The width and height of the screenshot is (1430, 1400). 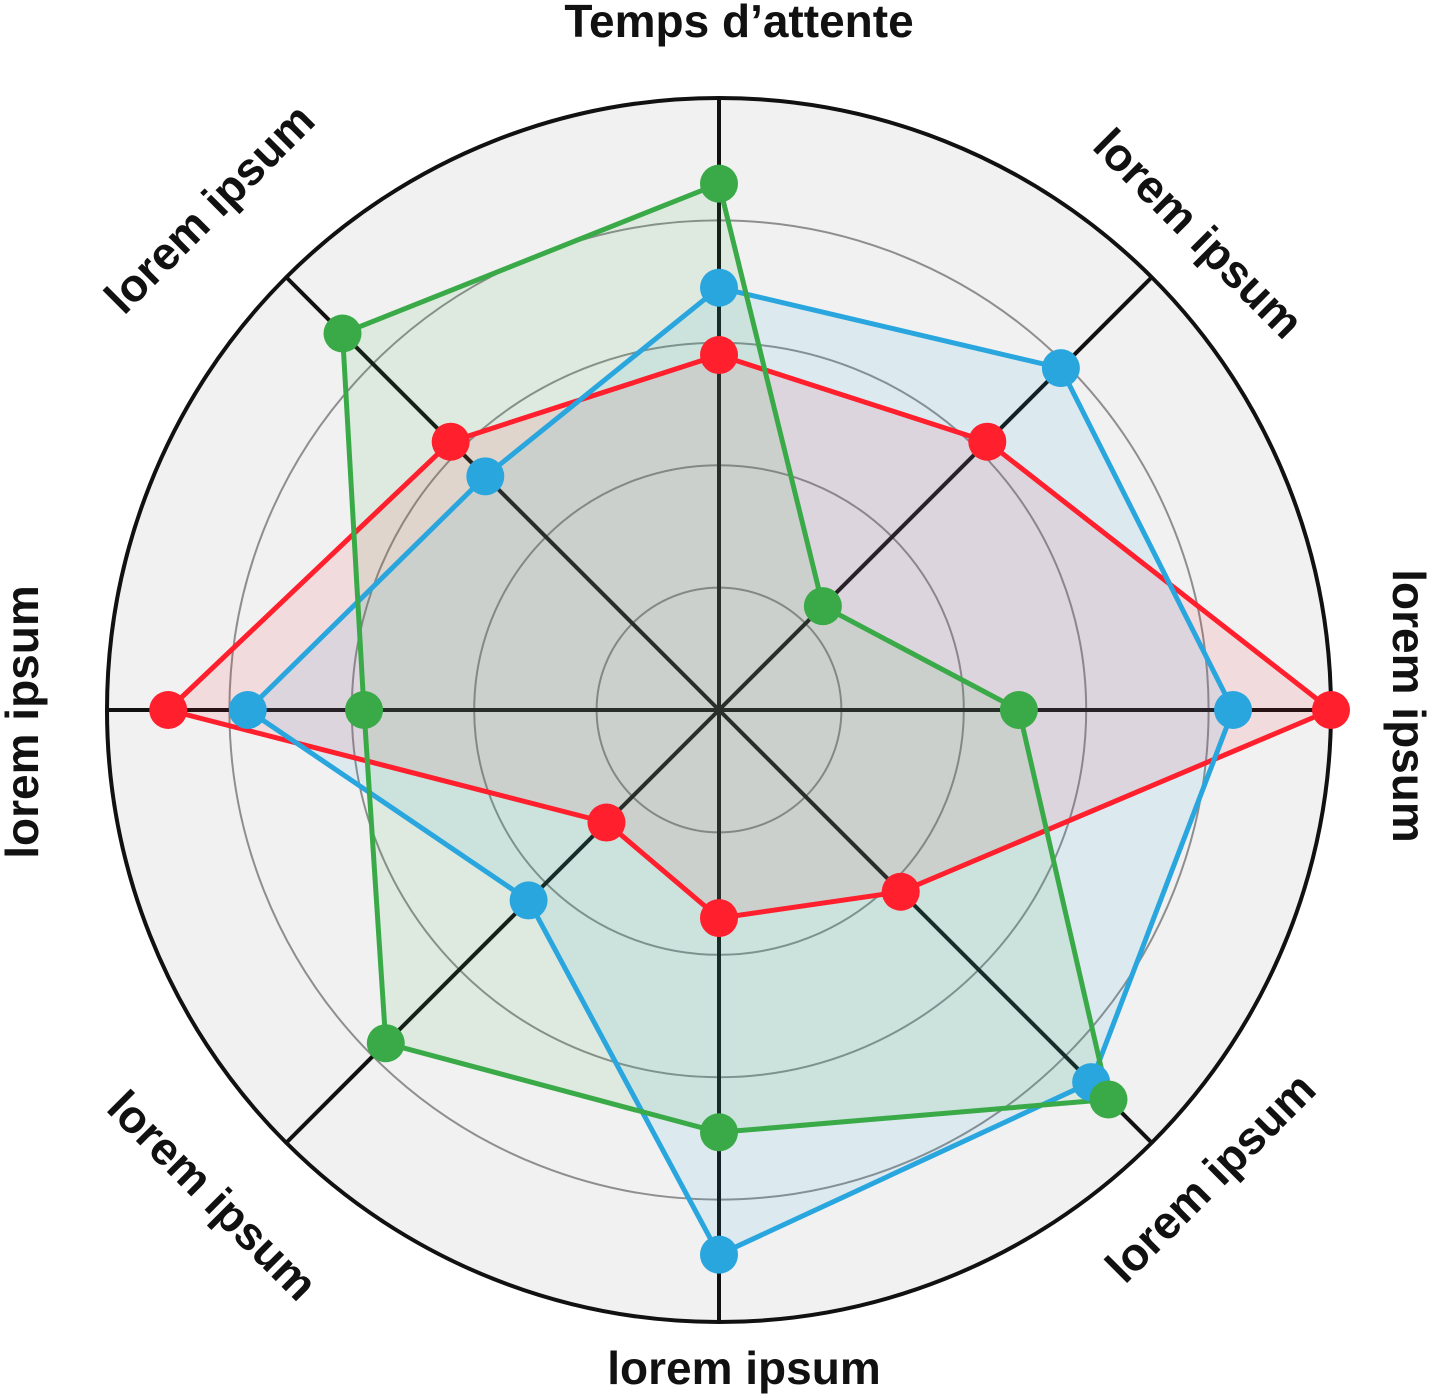 I want to click on axis-label-left: lorem ipsum, so click(x=24, y=722).